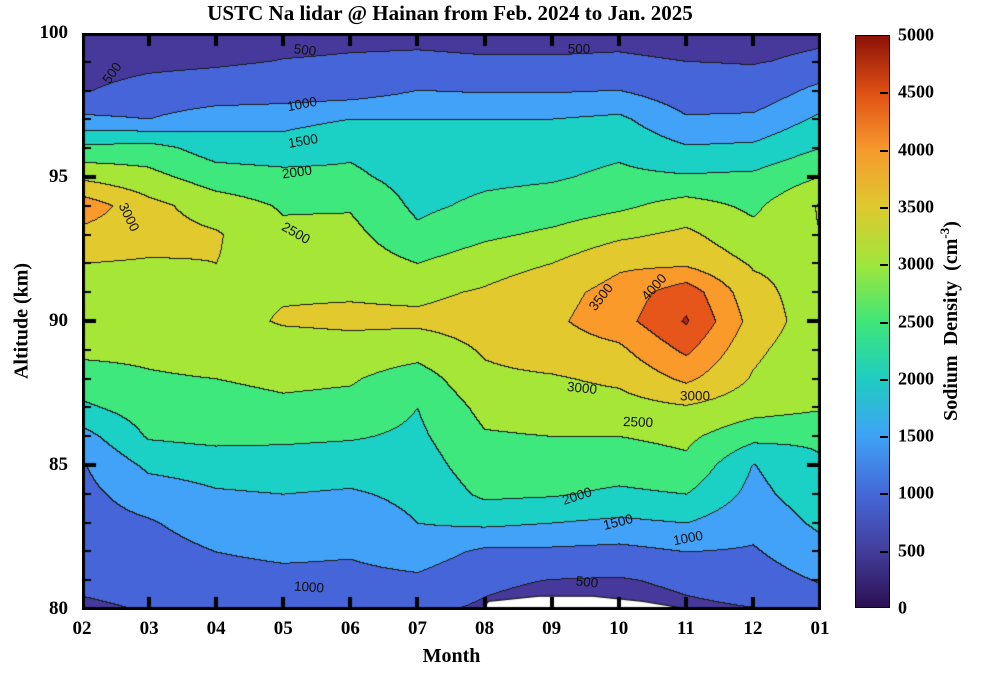 Image resolution: width=988 pixels, height=679 pixels. Describe the element at coordinates (82, 628) in the screenshot. I see `x-tick-label: 02` at that location.